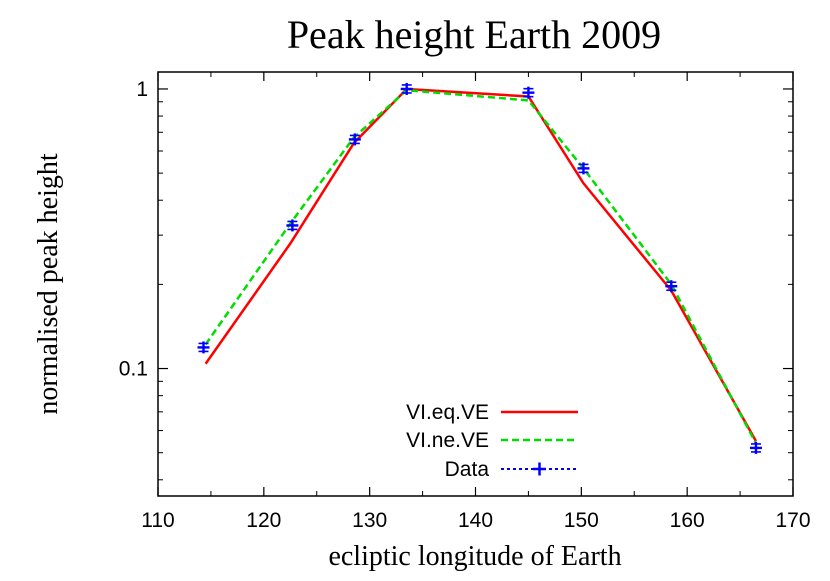  I want to click on legend-sample-data-marker, so click(539, 469).